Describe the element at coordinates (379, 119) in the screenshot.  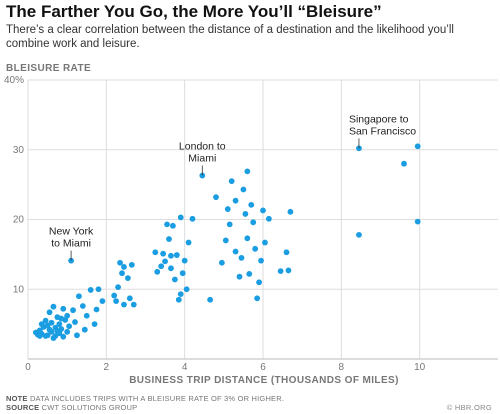
I see `annotation-label: Singapore to` at that location.